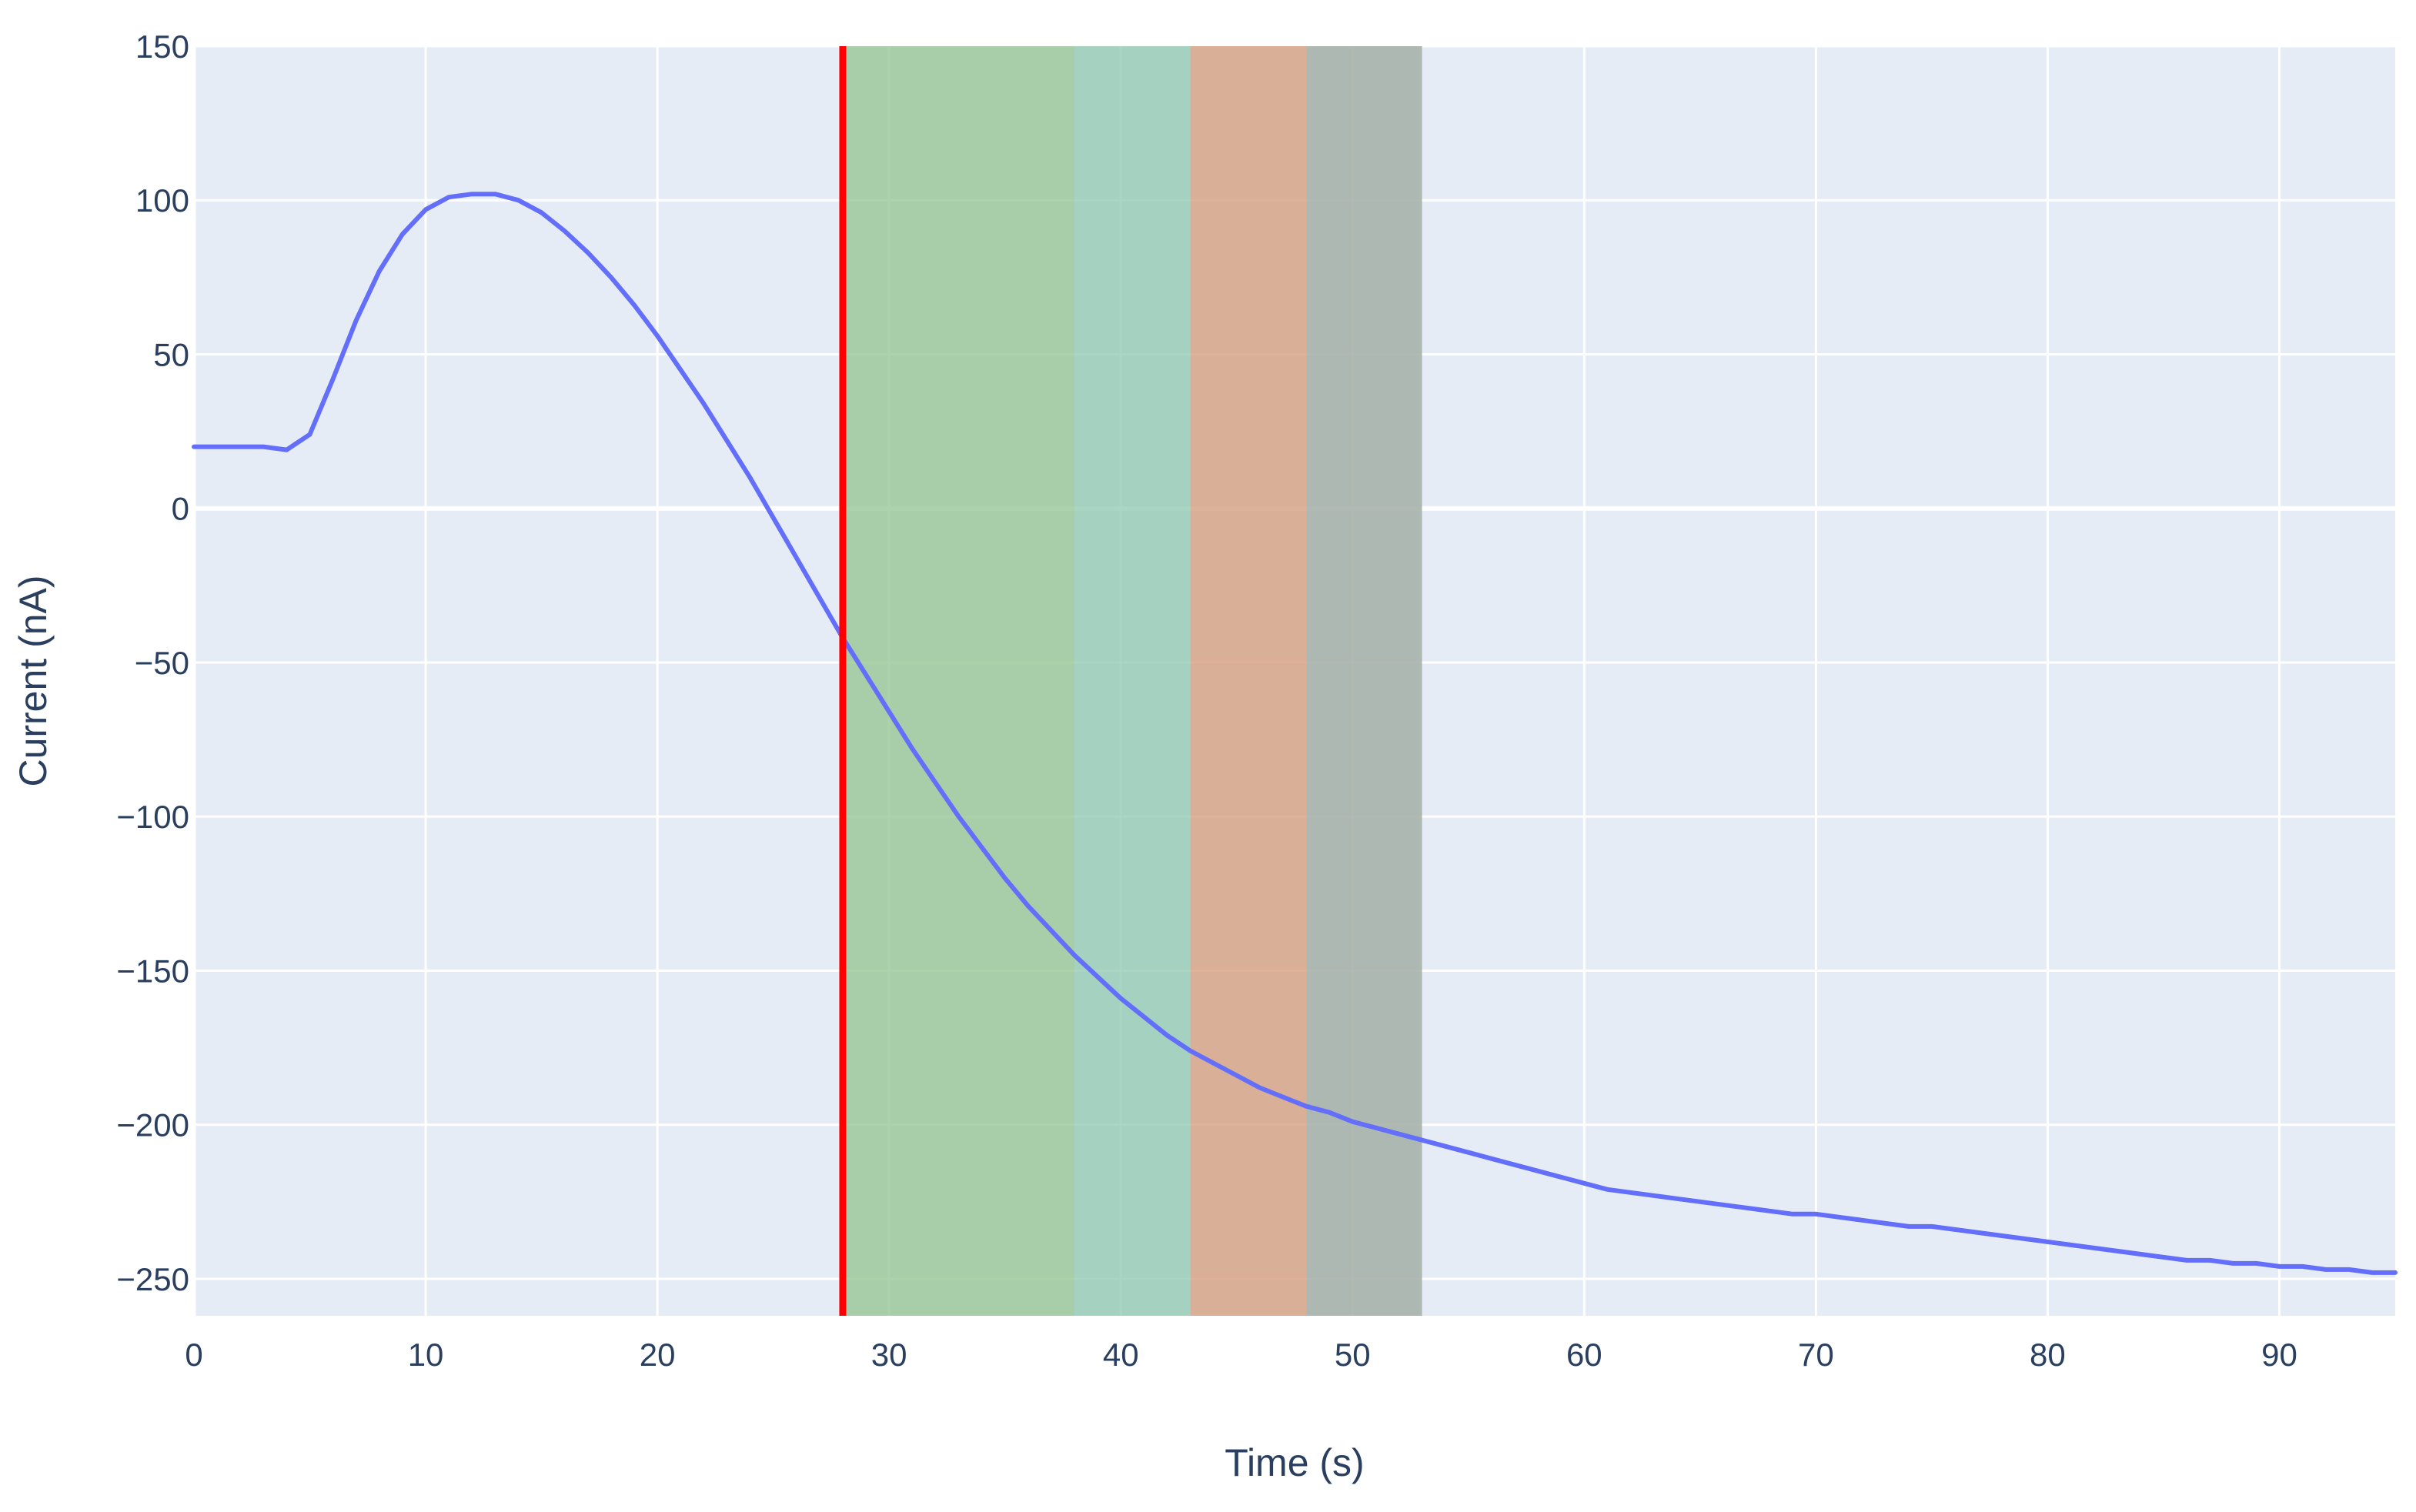 This screenshot has width=2416, height=1512. I want to click on x-tick-label: 30, so click(889, 1355).